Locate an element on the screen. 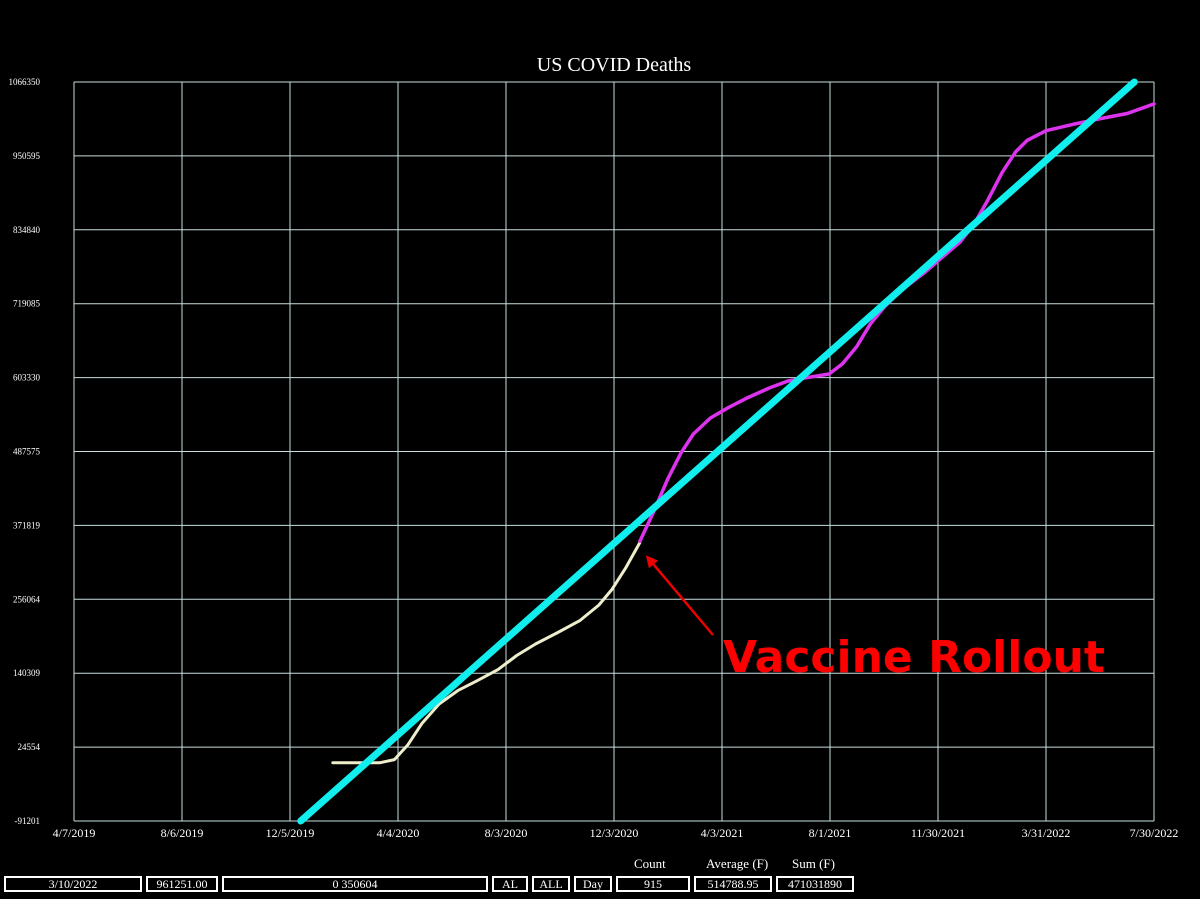  y-tick-label: 950595 is located at coordinates (27, 156).